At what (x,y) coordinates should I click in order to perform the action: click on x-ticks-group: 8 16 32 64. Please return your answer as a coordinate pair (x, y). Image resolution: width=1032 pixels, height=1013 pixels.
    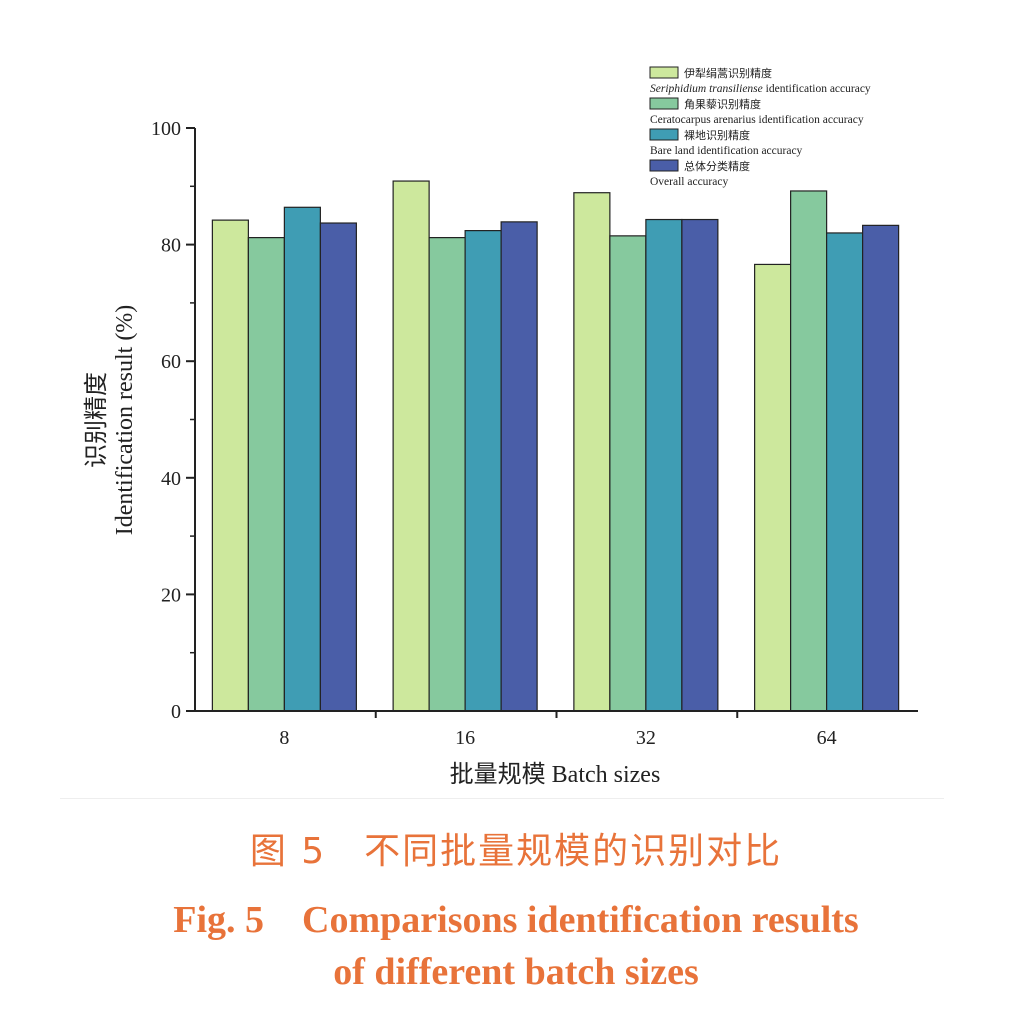
    Looking at the image, I should click on (558, 730).